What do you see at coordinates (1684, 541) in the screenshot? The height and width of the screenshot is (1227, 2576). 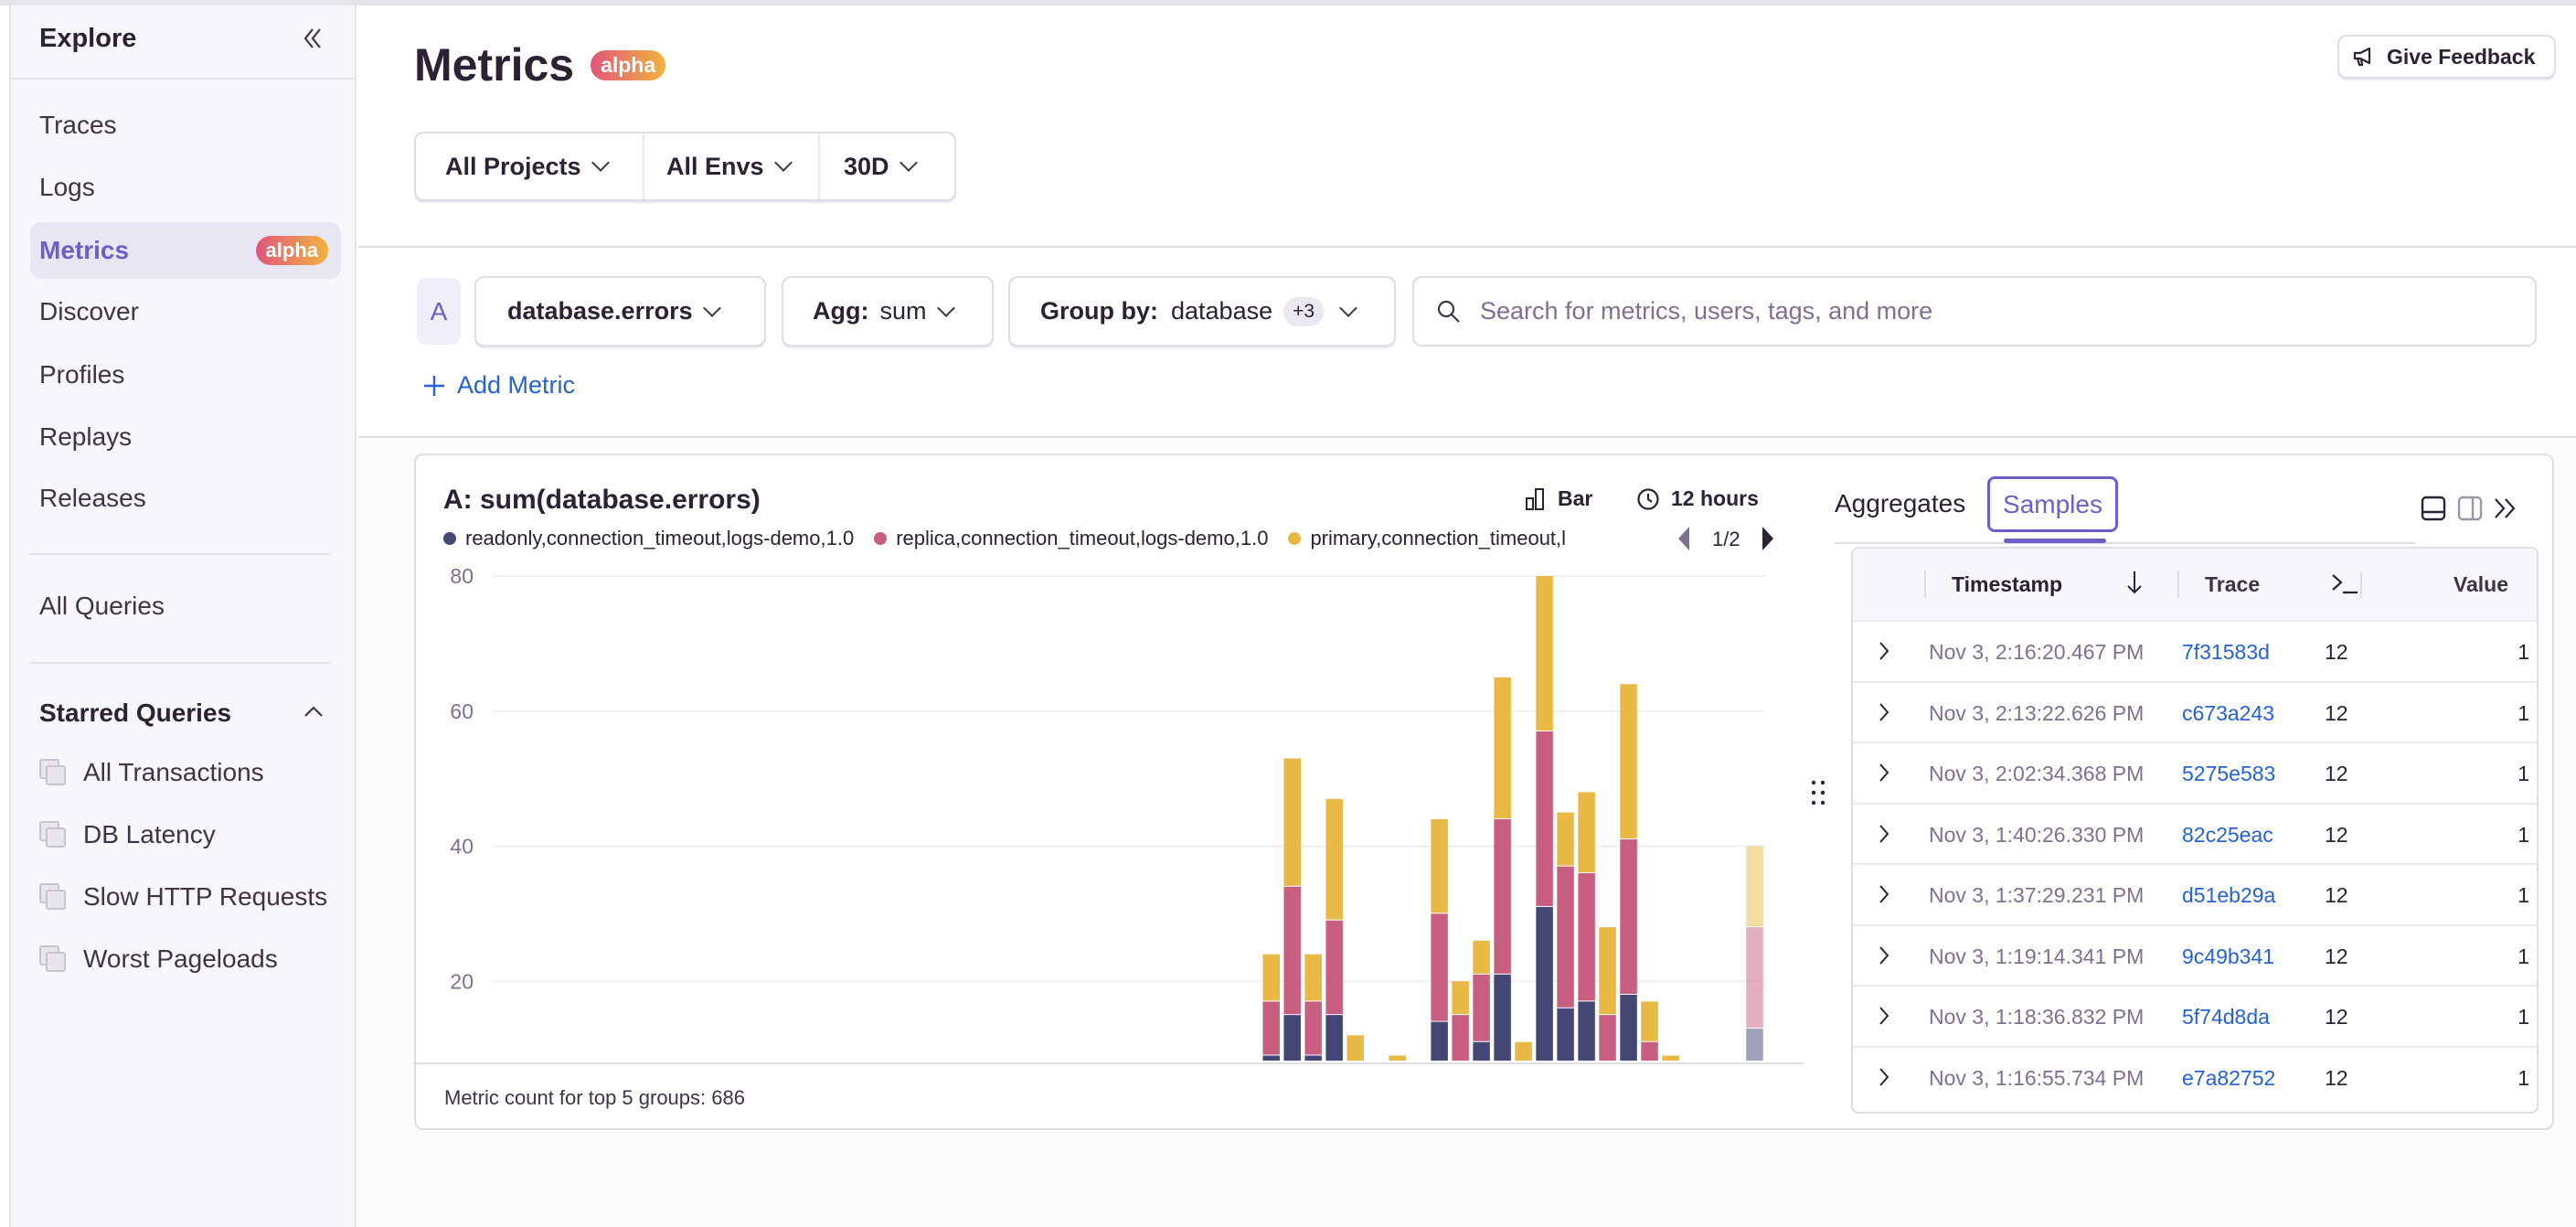 I see `legend-prev-icon` at bounding box center [1684, 541].